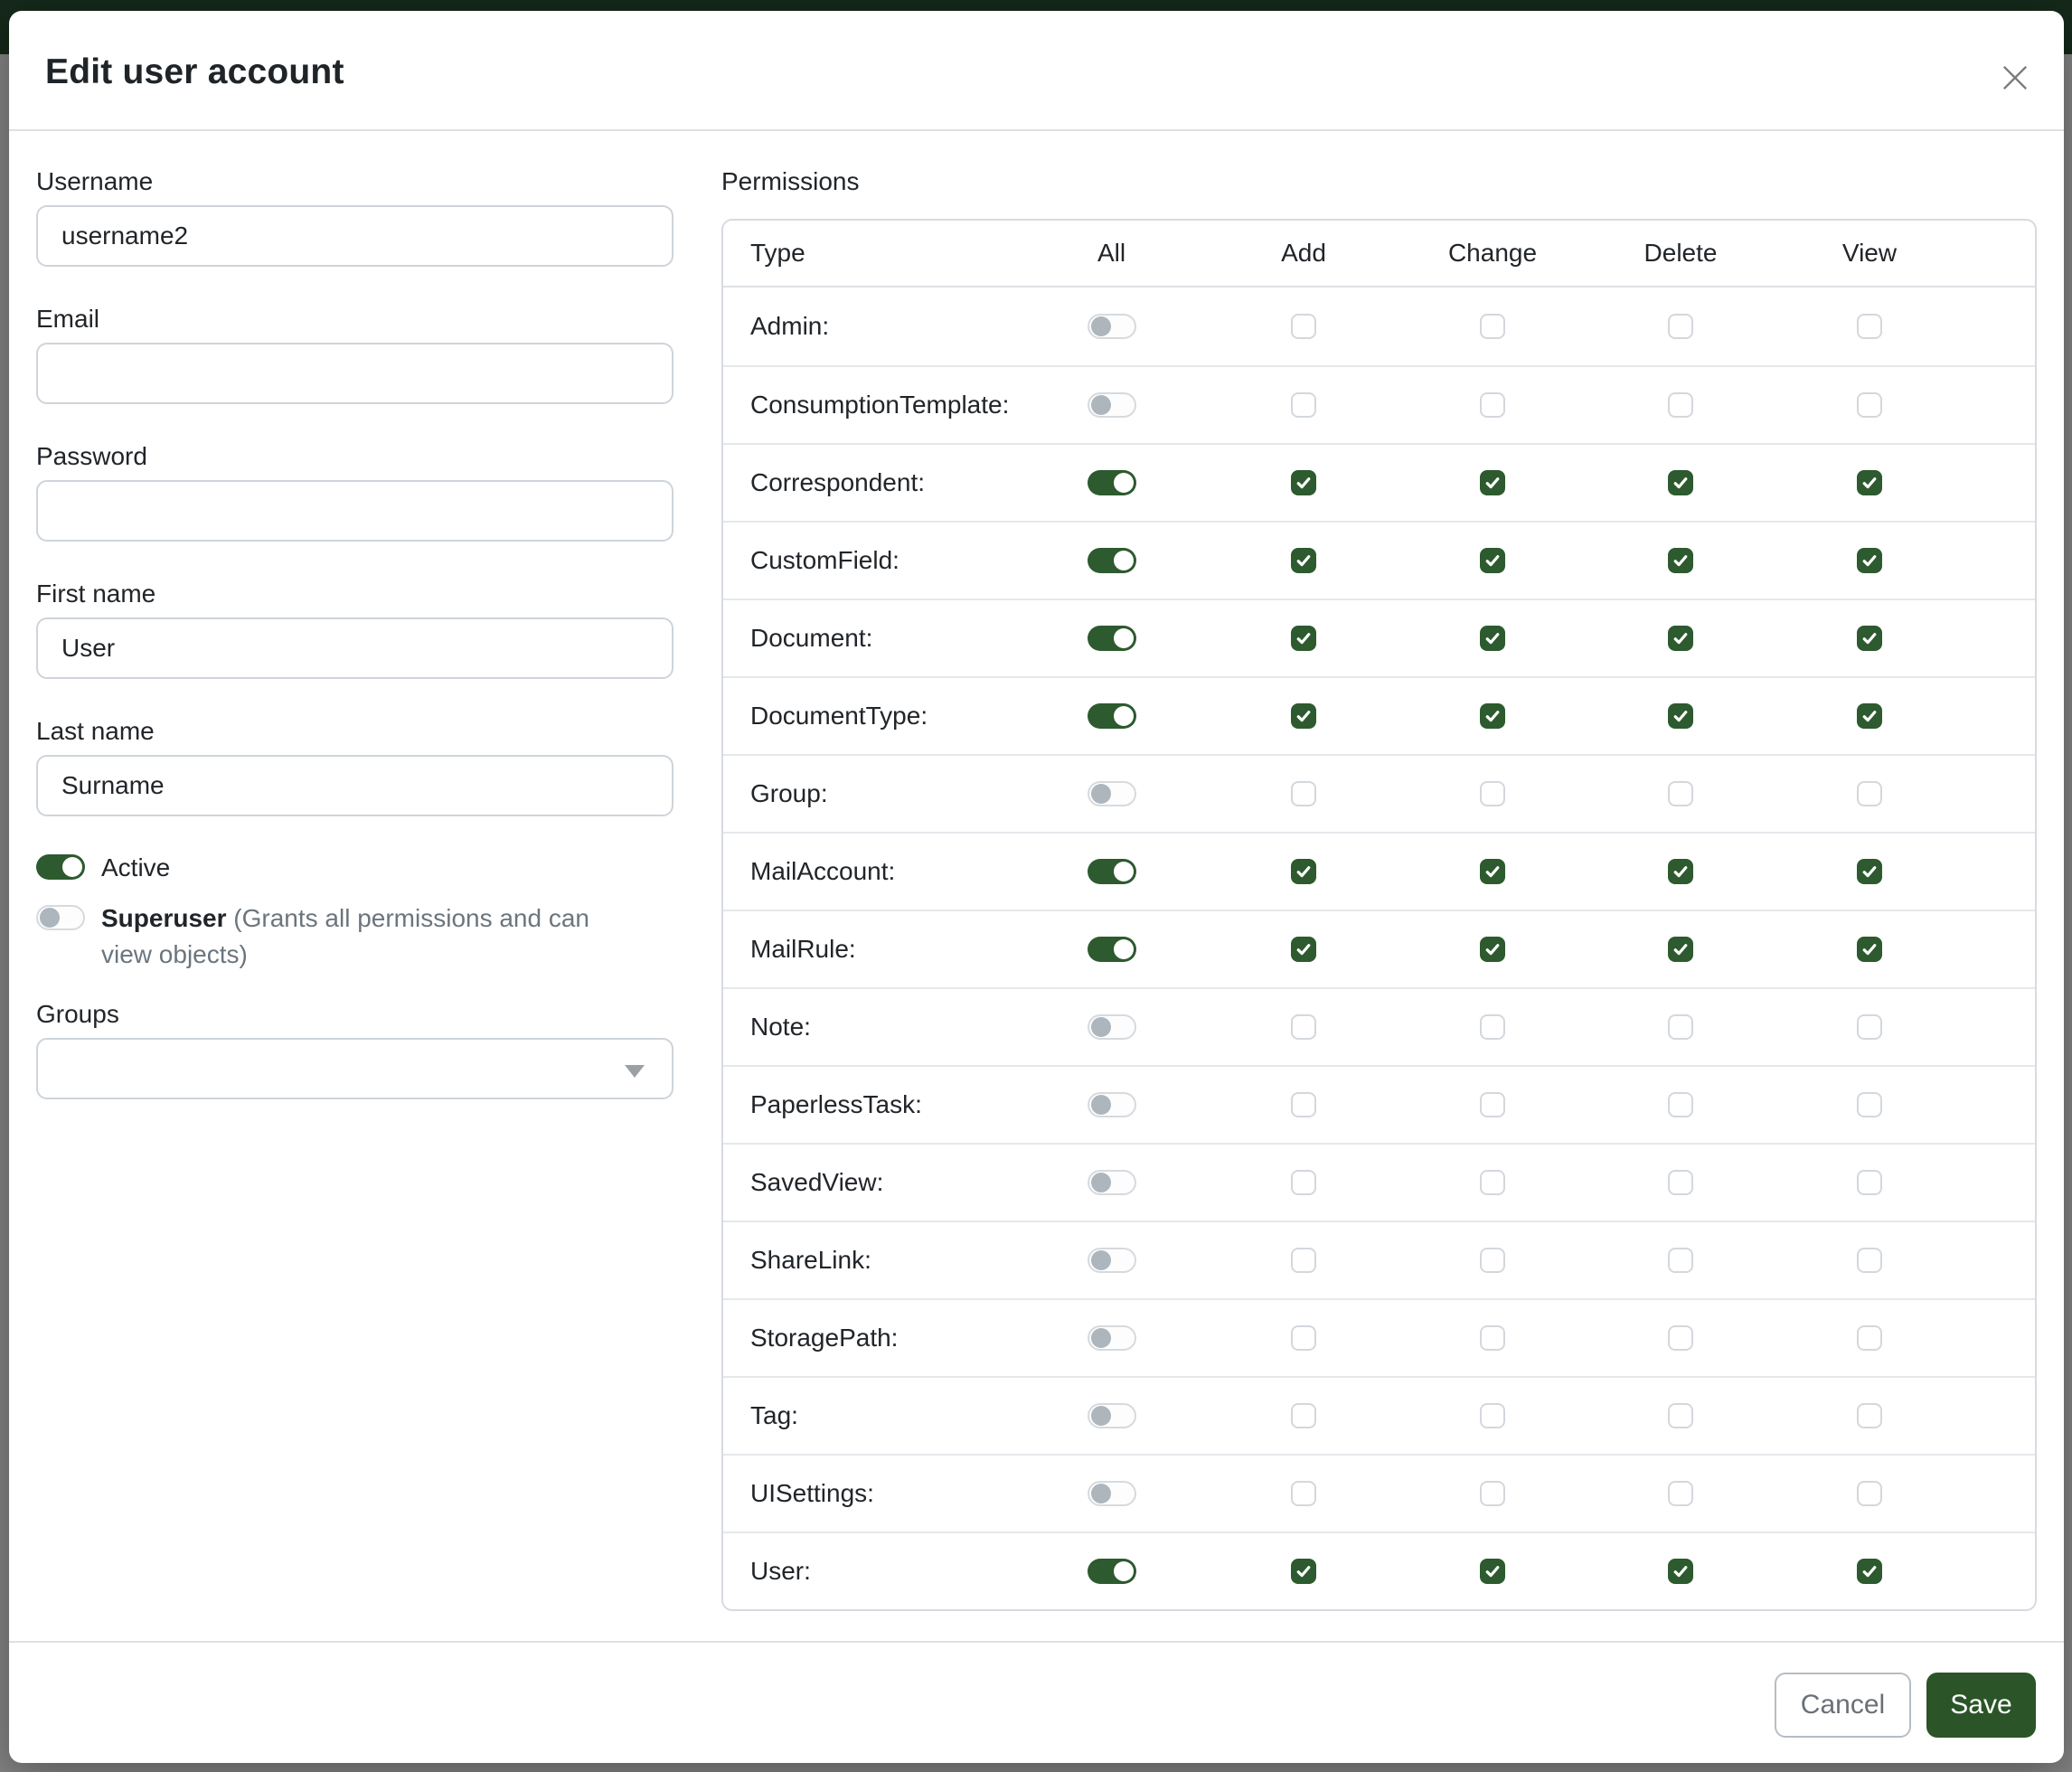 This screenshot has height=1772, width=2072. Describe the element at coordinates (60, 867) in the screenshot. I see `active-toggle` at that location.